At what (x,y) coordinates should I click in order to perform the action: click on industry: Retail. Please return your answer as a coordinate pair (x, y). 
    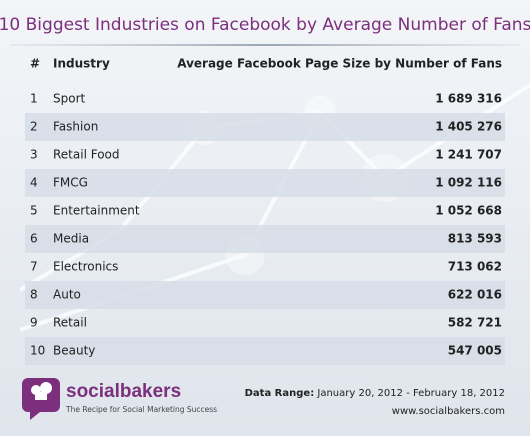
    Looking at the image, I should click on (70, 323).